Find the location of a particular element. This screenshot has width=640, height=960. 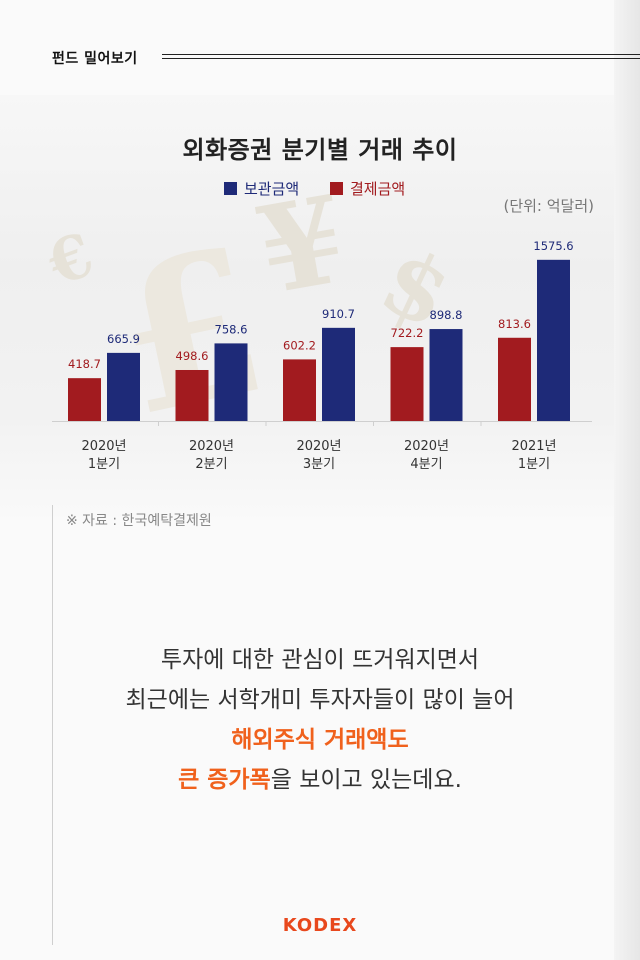

data-label-storage: 758.6 is located at coordinates (231, 329).